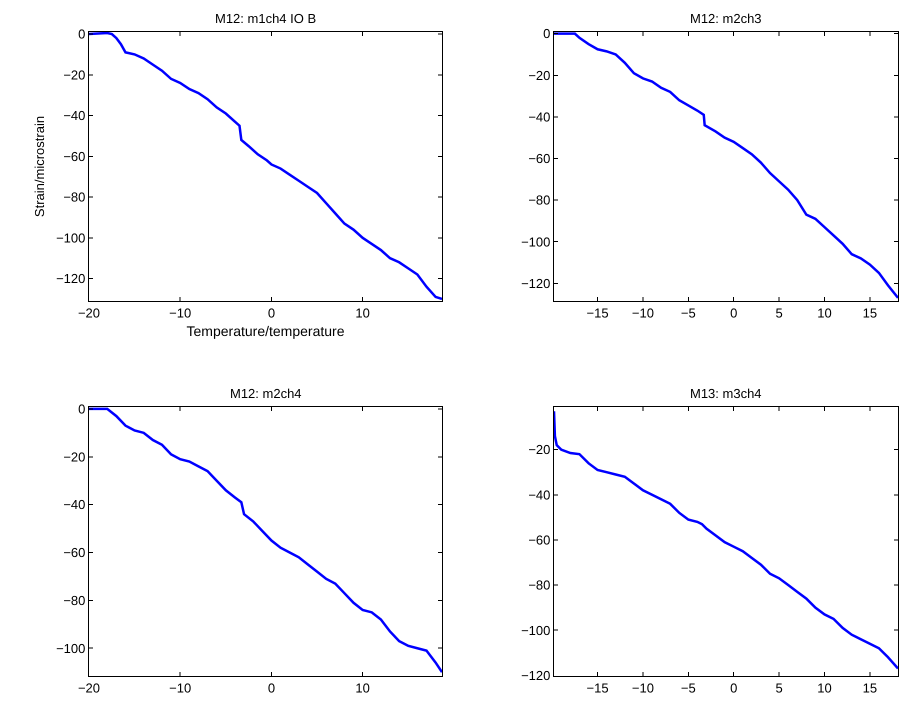 The width and height of the screenshot is (900, 704). Describe the element at coordinates (40, 167) in the screenshot. I see `y-axis-title: Strain/microstrain` at that location.